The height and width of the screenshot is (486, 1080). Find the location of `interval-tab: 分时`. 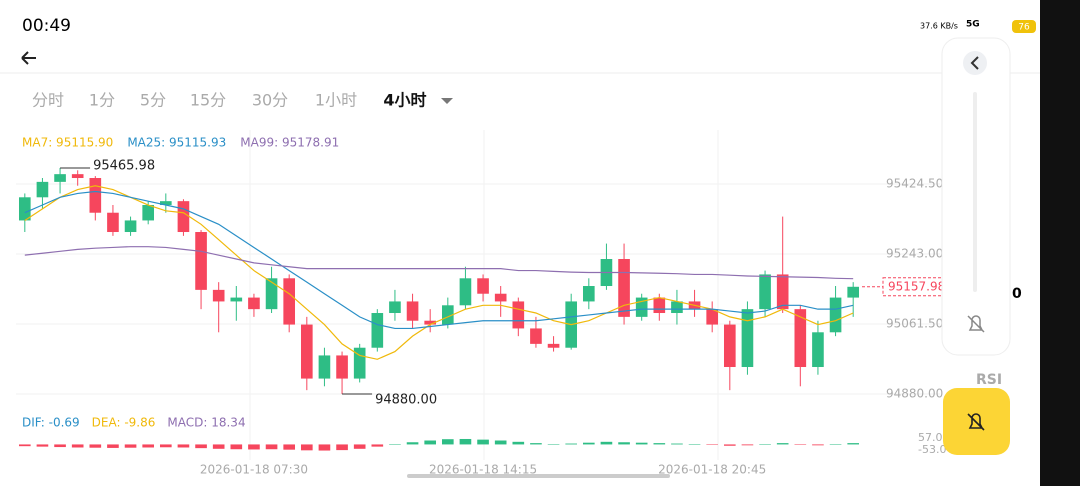

interval-tab: 分时 is located at coordinates (48, 100).